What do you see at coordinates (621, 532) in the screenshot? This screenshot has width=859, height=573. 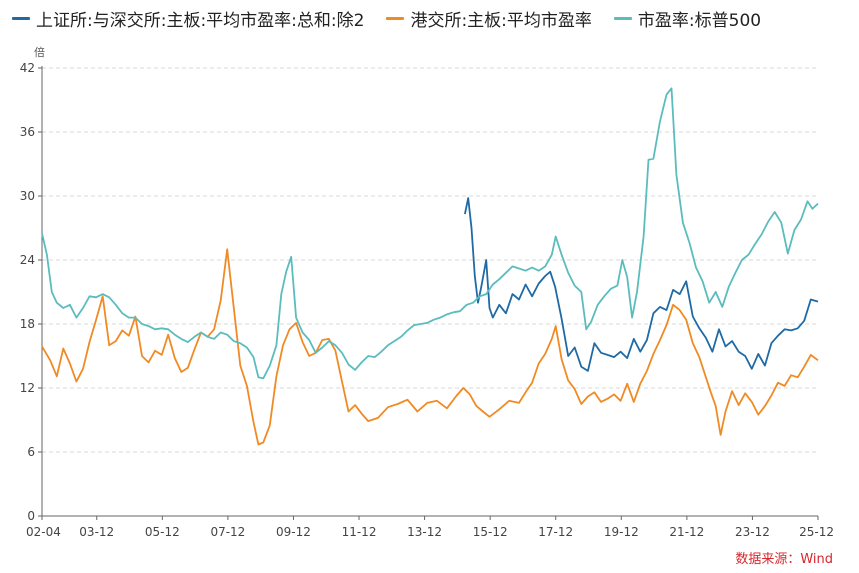 I see `x-tick-label: 19-12` at bounding box center [621, 532].